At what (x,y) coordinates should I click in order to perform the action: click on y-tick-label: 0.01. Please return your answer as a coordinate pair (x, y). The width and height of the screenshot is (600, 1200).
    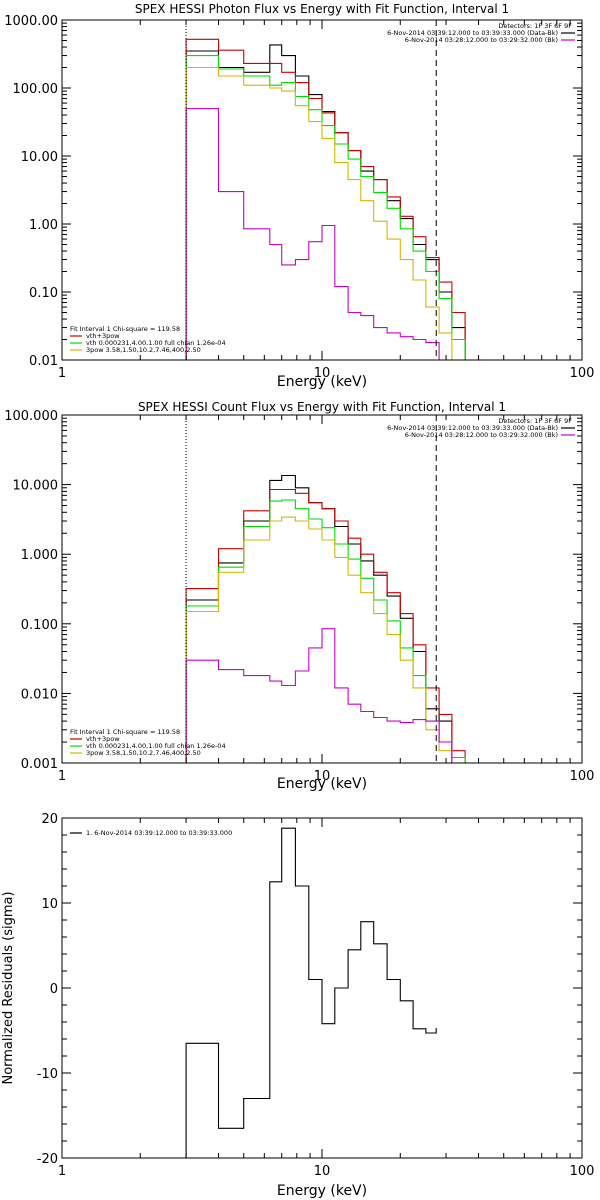
    Looking at the image, I should click on (43, 361).